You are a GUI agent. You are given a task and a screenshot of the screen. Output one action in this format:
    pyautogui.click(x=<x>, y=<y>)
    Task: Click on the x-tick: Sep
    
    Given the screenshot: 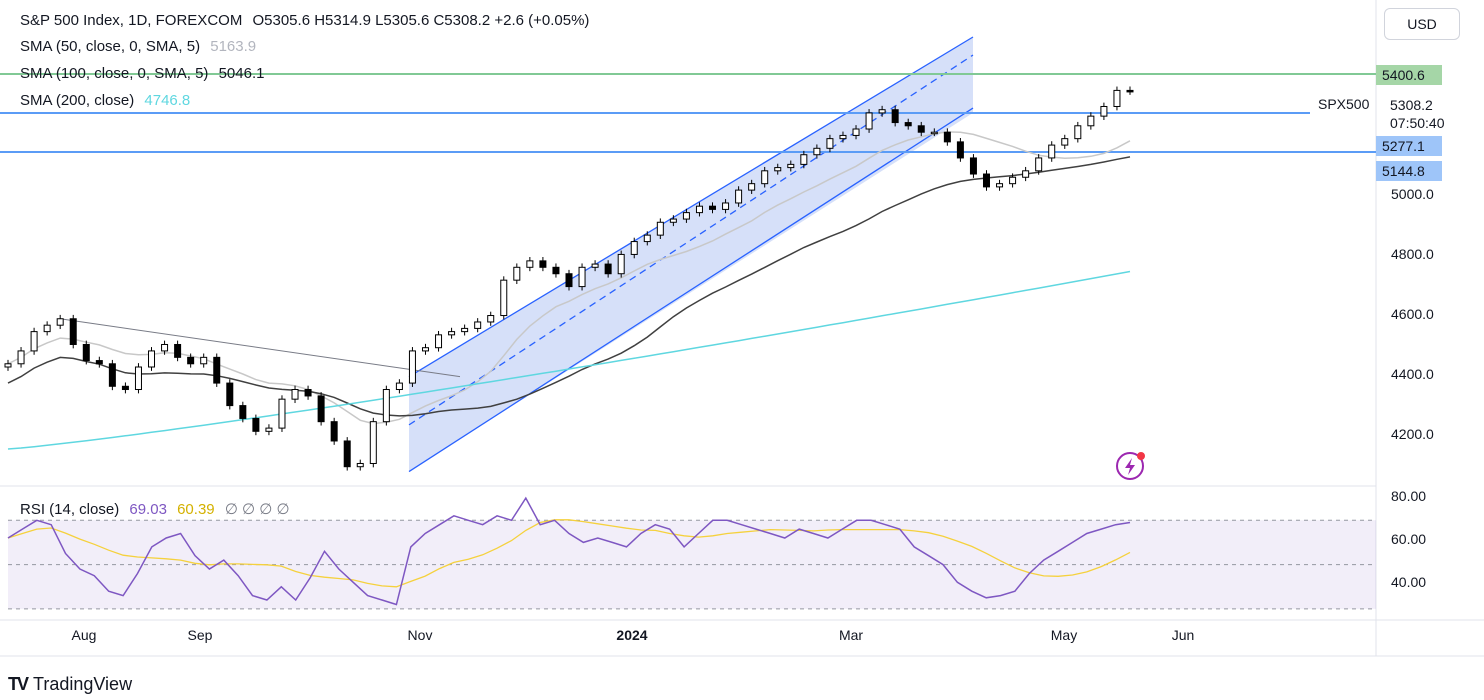 What is the action you would take?
    pyautogui.click(x=200, y=635)
    